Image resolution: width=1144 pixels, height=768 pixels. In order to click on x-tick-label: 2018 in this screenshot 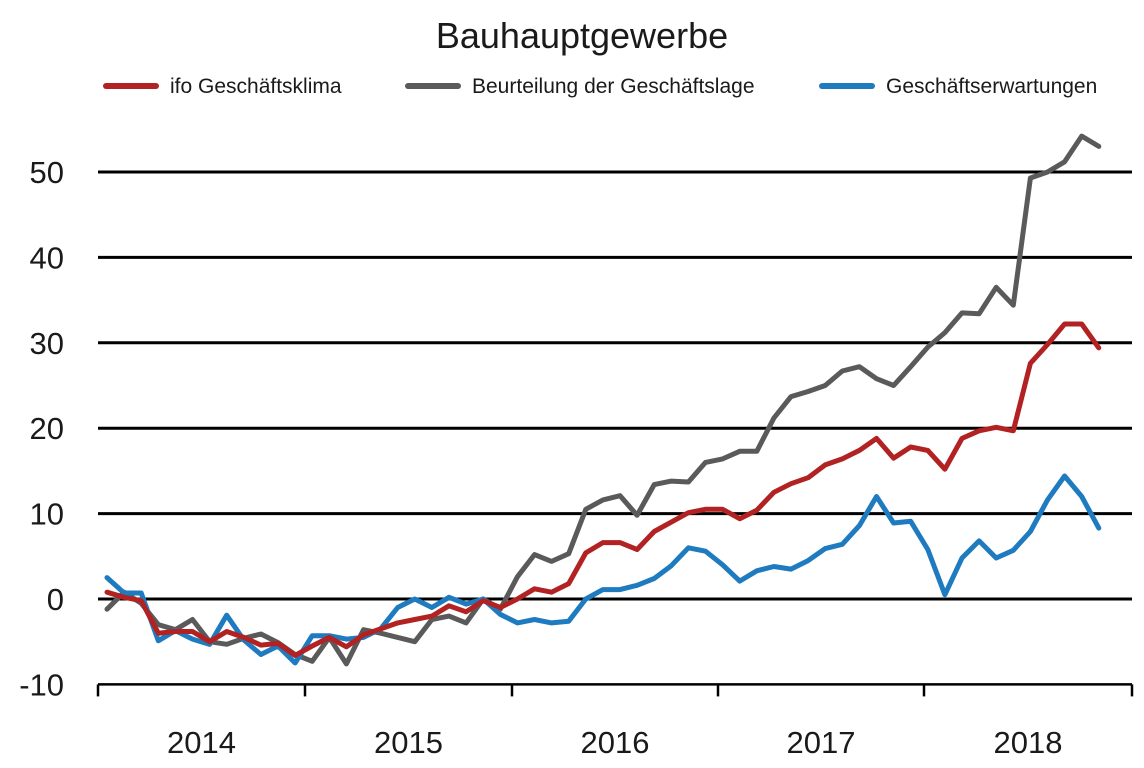, I will do `click(1028, 742)`.